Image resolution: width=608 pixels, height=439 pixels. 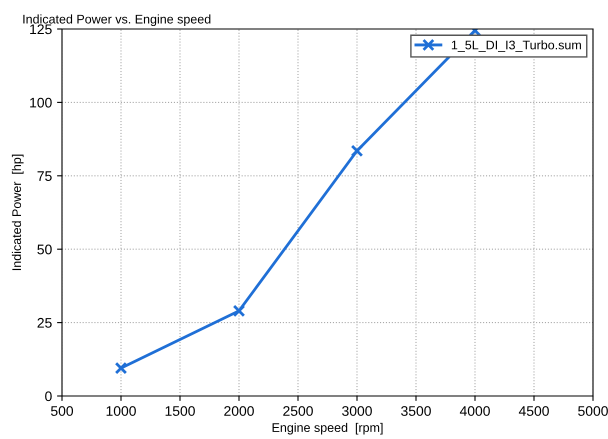 What do you see at coordinates (516, 46) in the screenshot?
I see `legend-label: 1_5L_DI_I3_Turbo.sum` at bounding box center [516, 46].